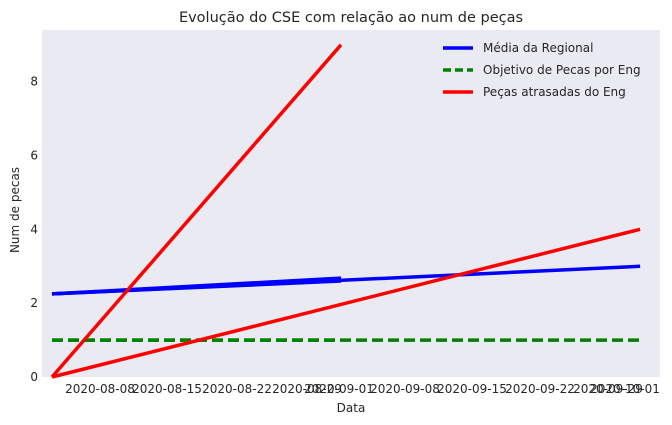  What do you see at coordinates (562, 70) in the screenshot?
I see `legend-label: Objetivo de Pecas por Eng` at bounding box center [562, 70].